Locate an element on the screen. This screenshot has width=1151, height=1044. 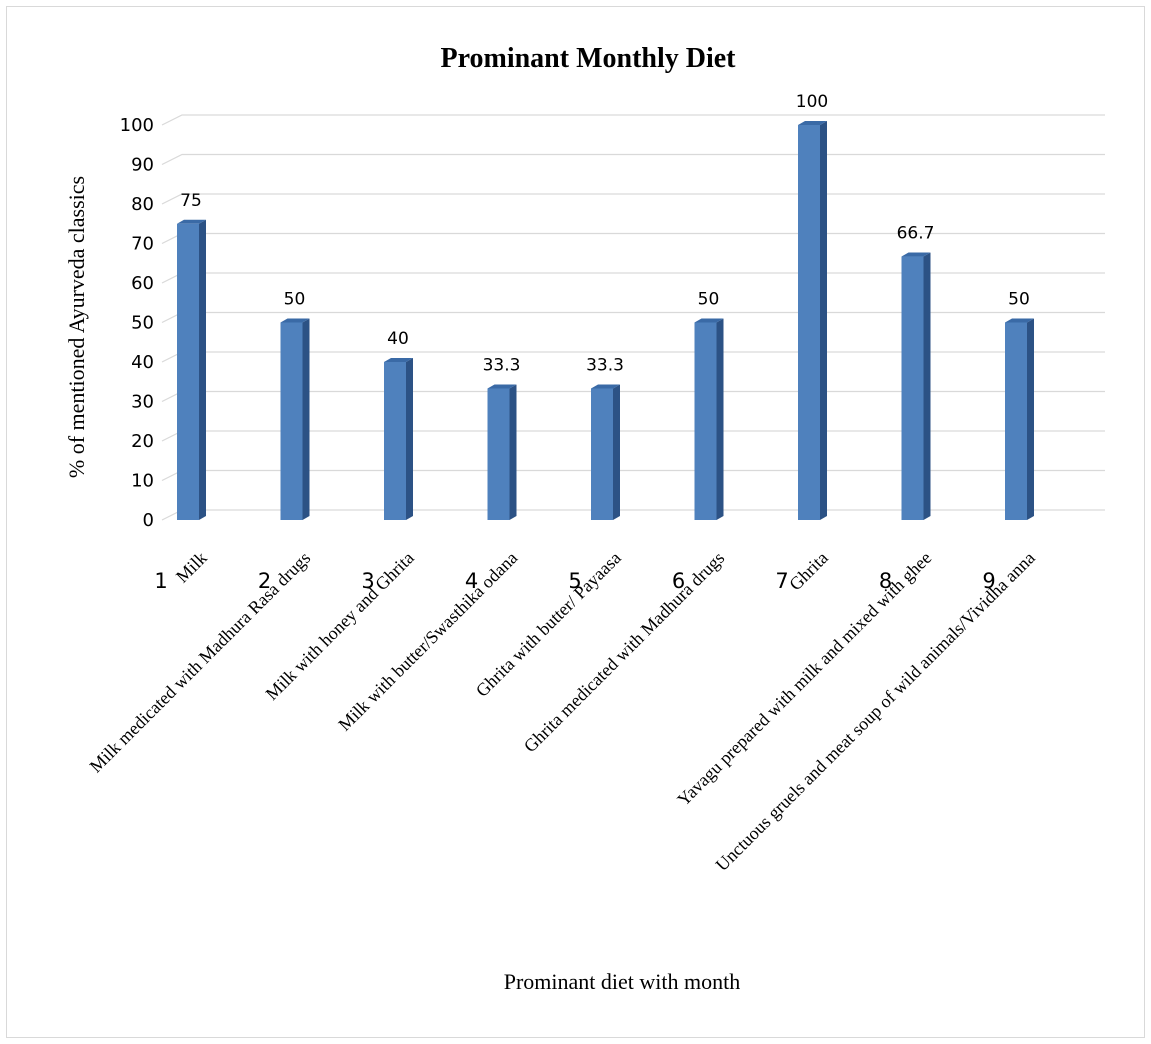
category-number: 6 is located at coordinates (678, 581).